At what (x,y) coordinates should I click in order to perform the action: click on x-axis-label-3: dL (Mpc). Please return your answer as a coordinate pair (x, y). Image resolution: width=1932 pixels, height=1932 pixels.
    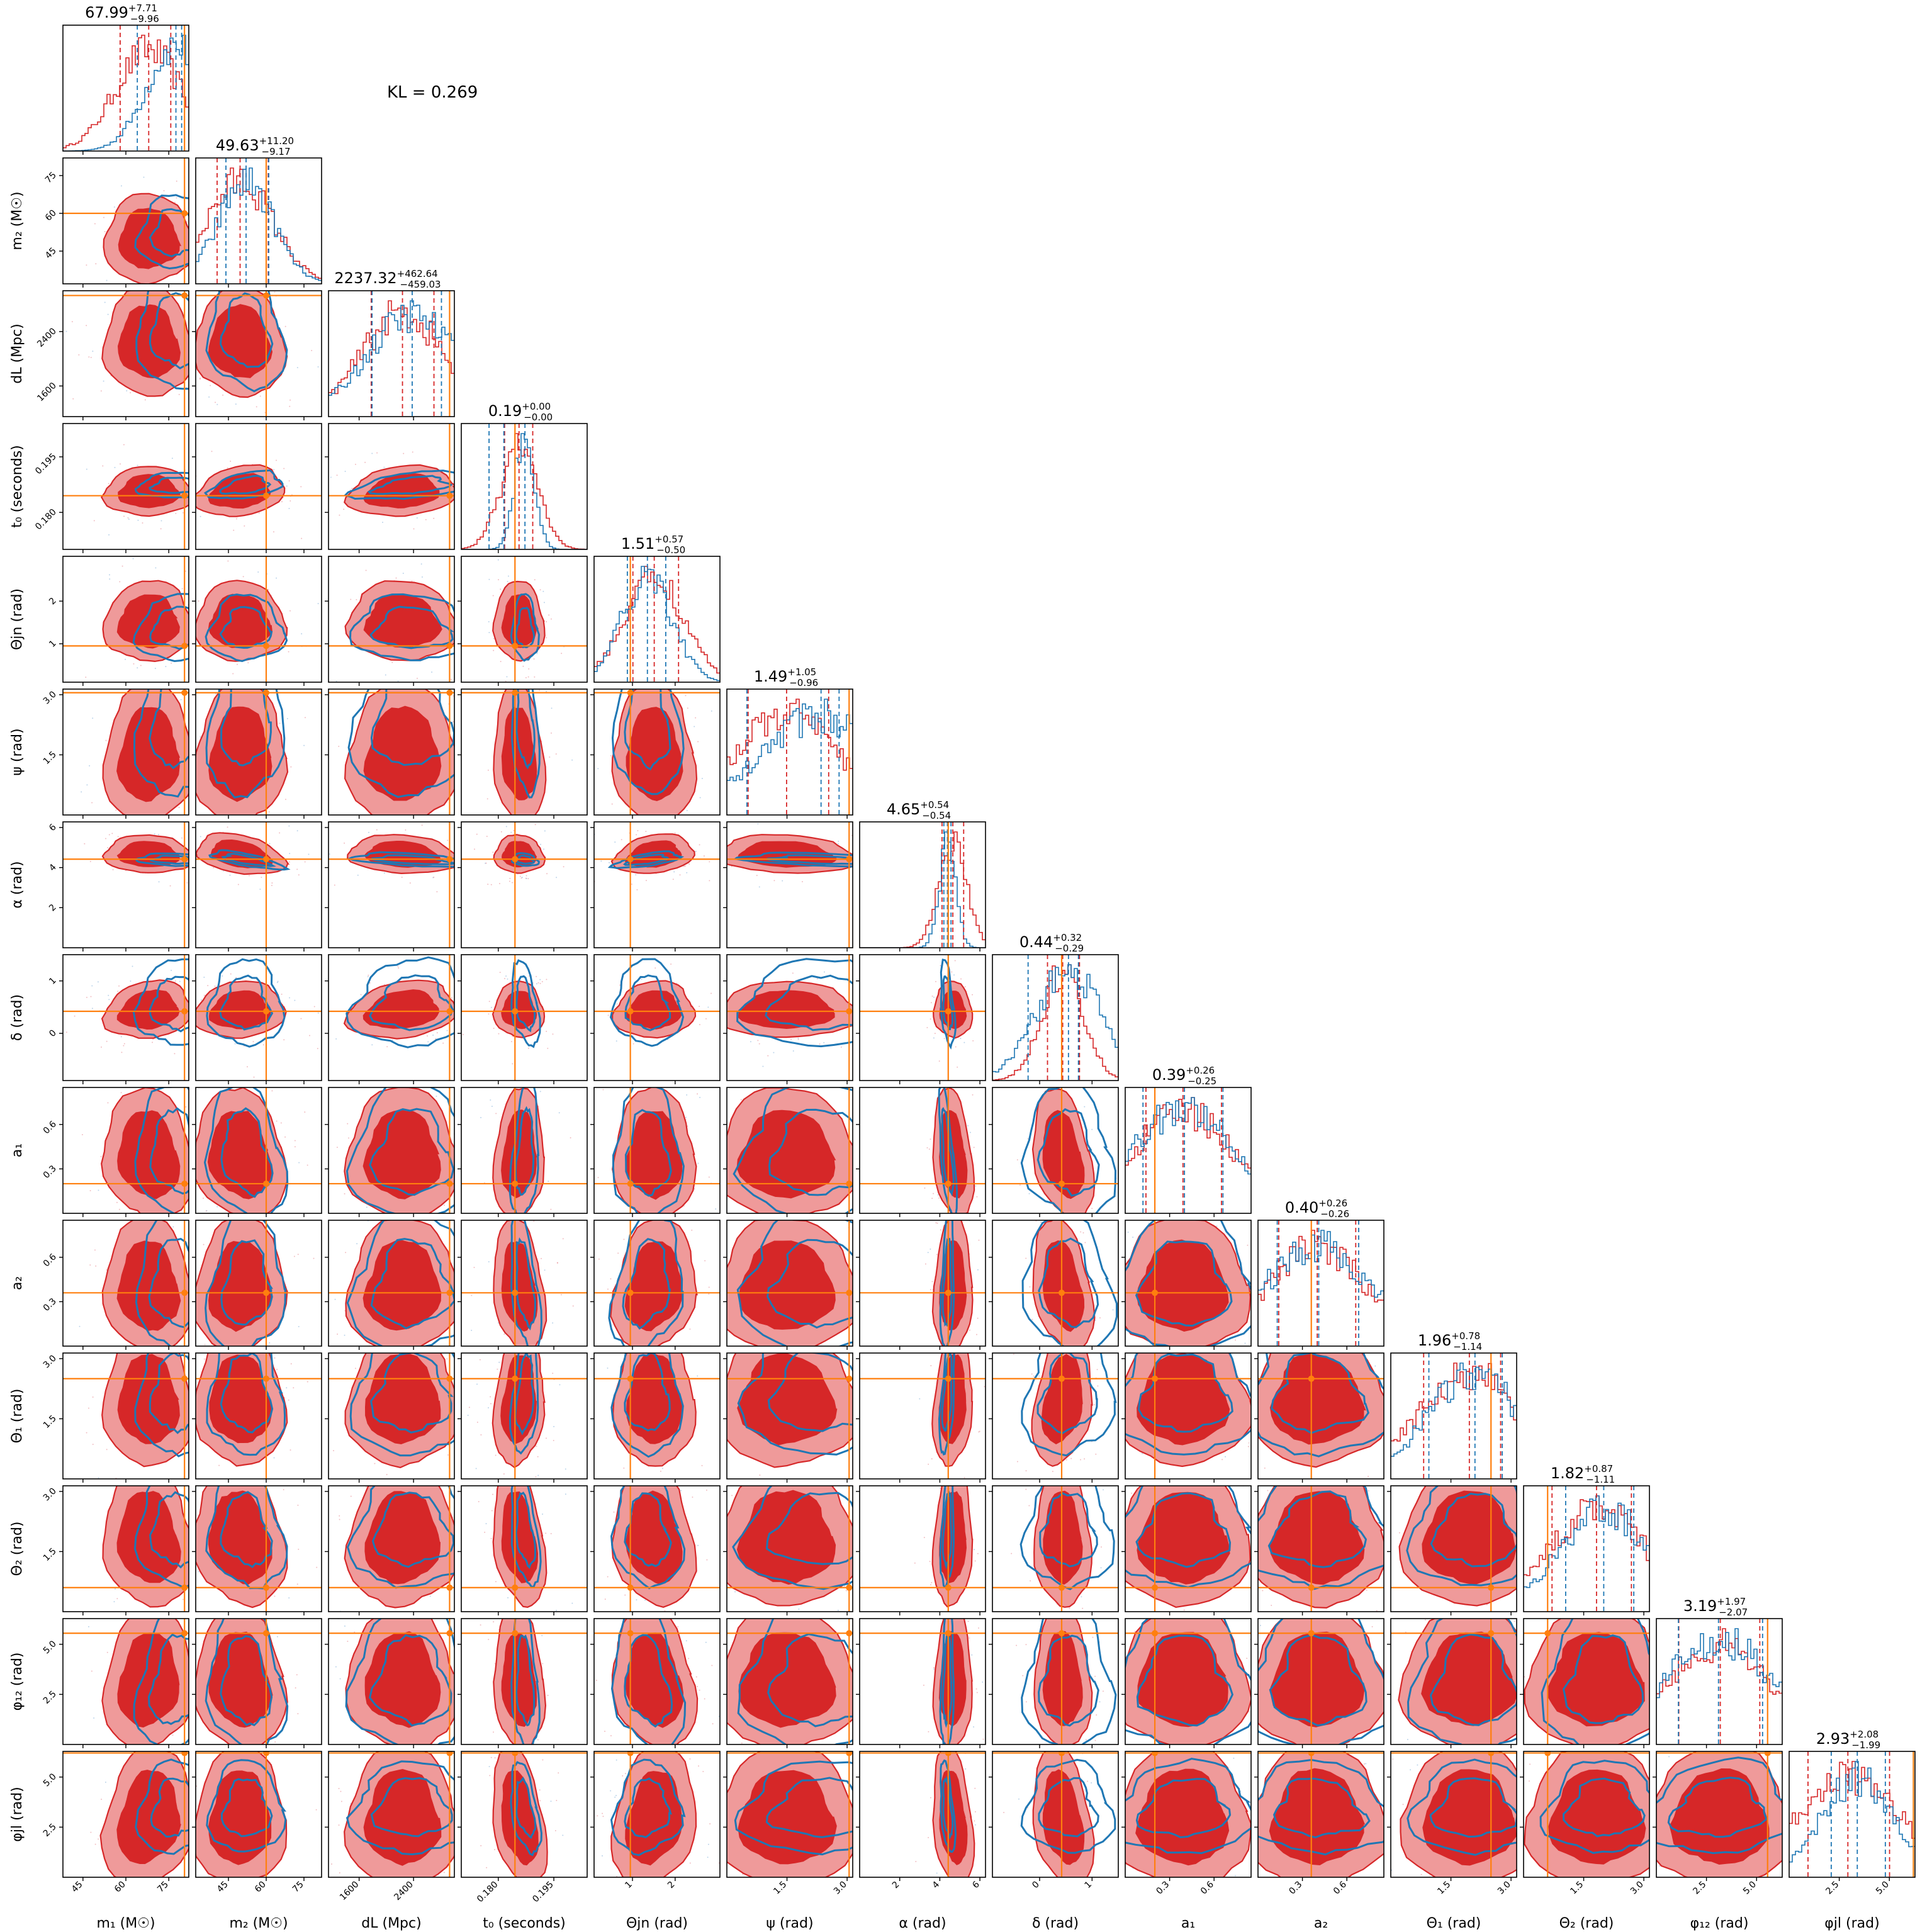
    Looking at the image, I should click on (391, 1923).